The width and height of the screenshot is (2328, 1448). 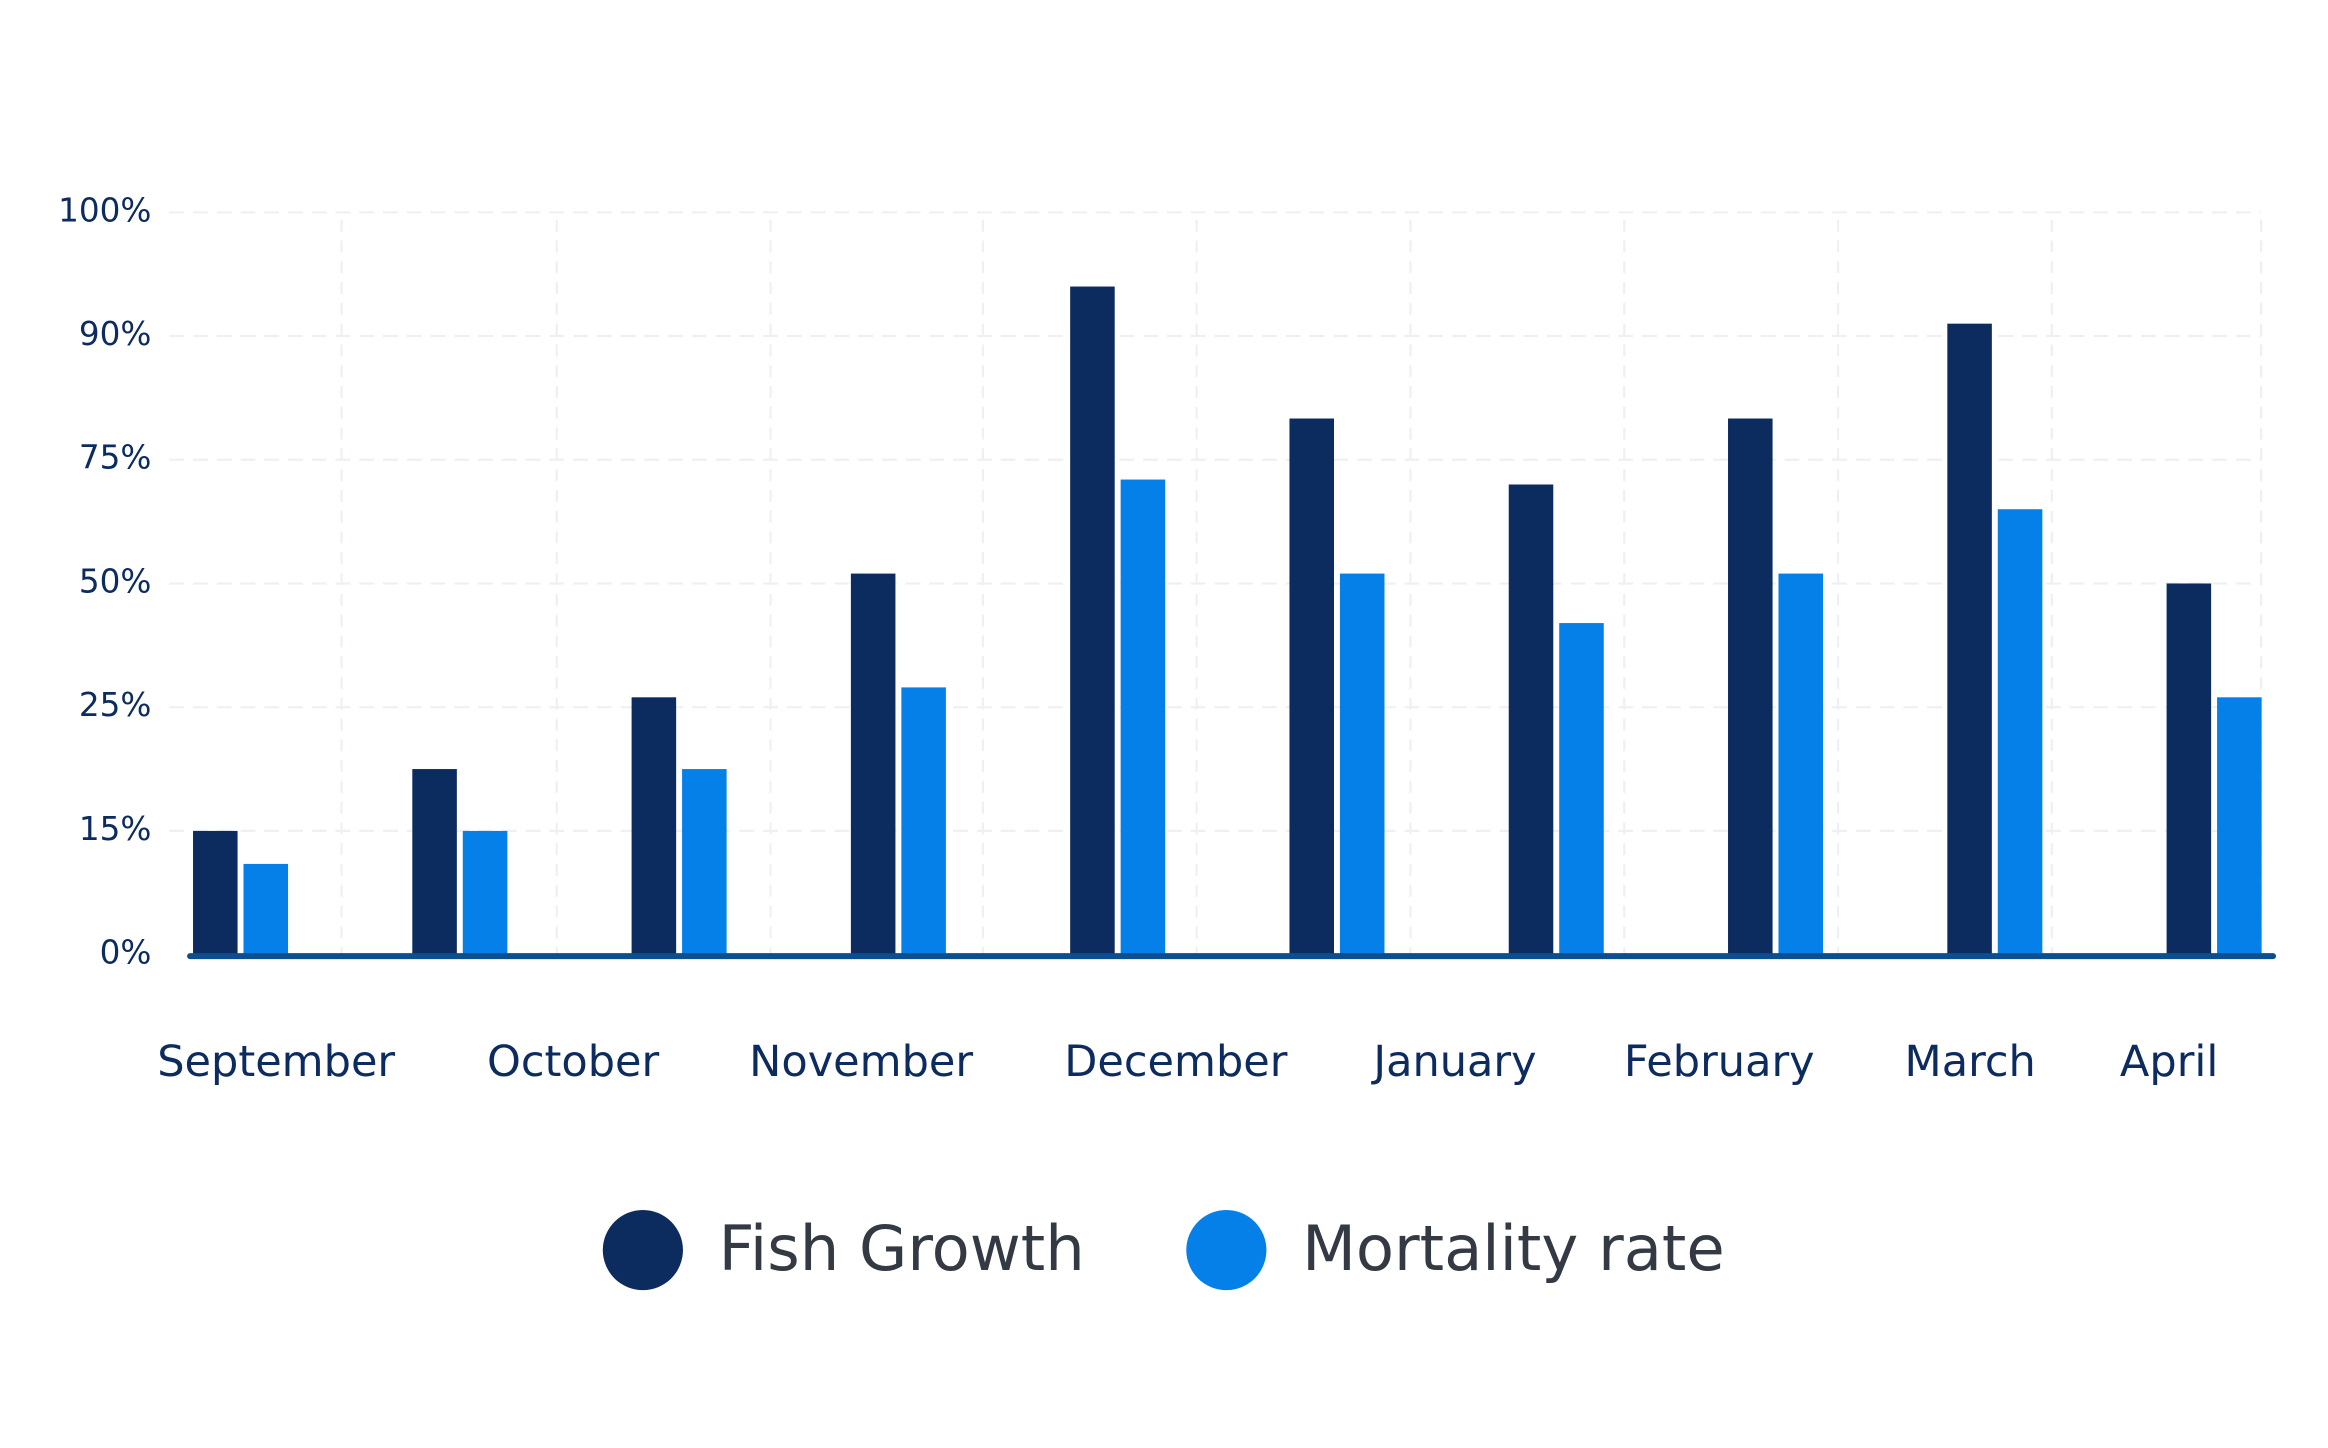 I want to click on y-tick-label: 25%, so click(x=115, y=705).